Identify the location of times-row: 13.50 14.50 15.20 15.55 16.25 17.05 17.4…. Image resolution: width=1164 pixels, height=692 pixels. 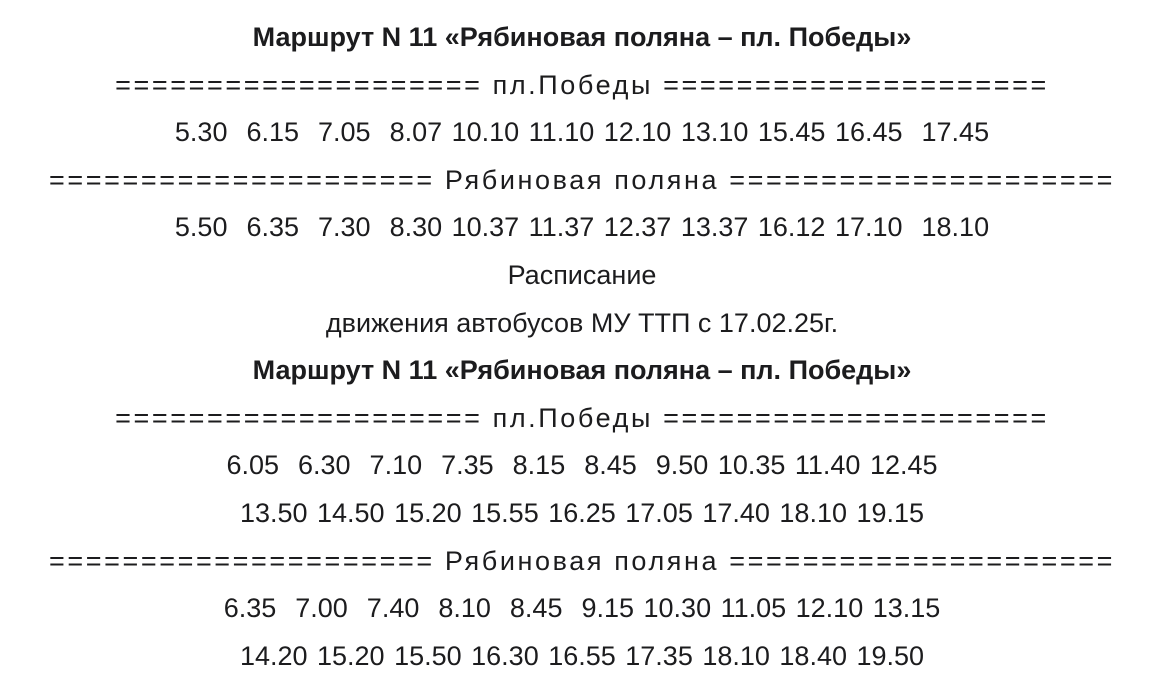
(582, 512).